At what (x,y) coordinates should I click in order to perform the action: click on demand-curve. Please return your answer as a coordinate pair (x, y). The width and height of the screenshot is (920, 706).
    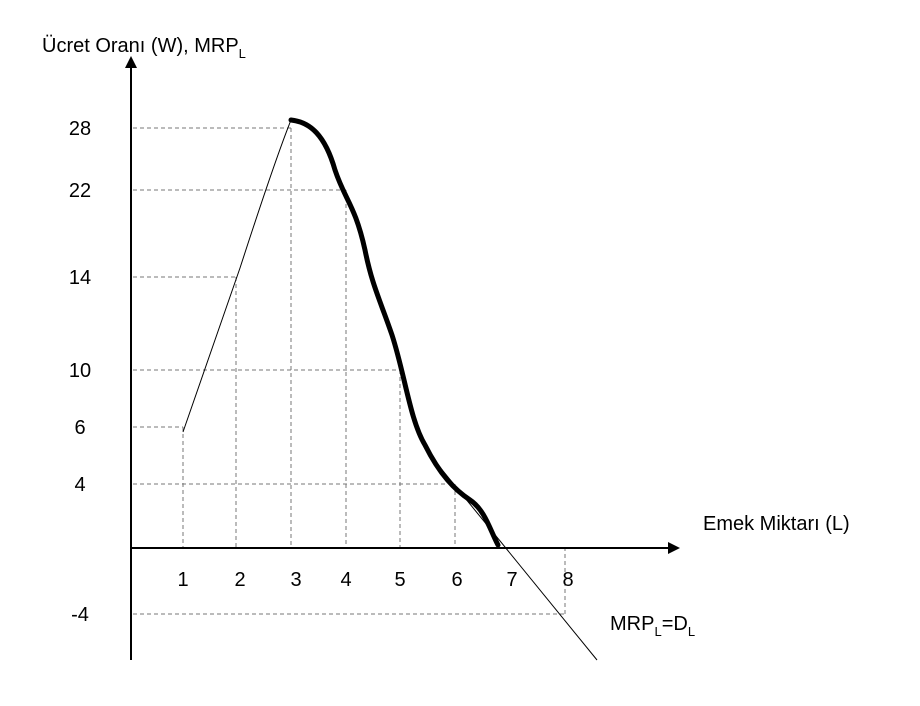
    Looking at the image, I should click on (394, 332).